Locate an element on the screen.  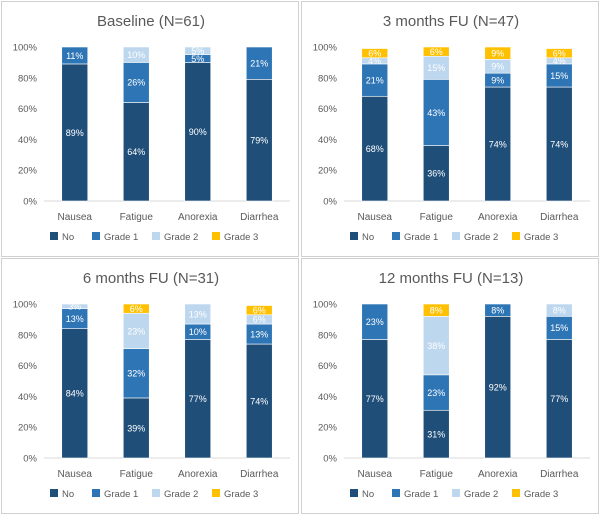
data-label: 84% is located at coordinates (75, 394).